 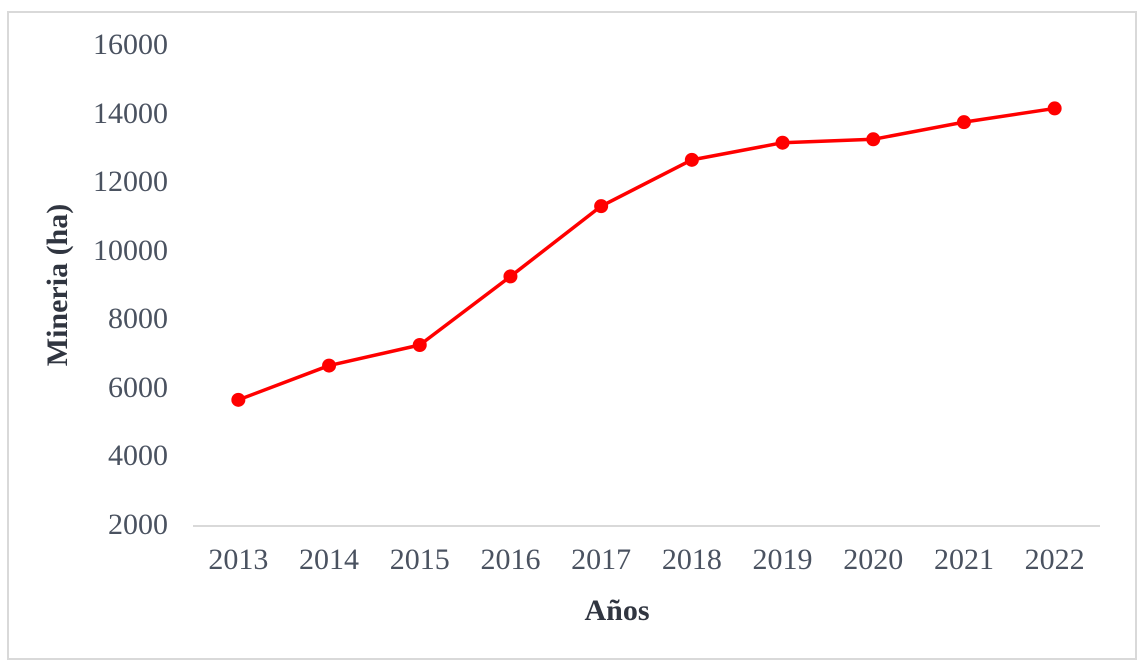 I want to click on x-axis-tick-label: 2018, so click(x=691, y=559).